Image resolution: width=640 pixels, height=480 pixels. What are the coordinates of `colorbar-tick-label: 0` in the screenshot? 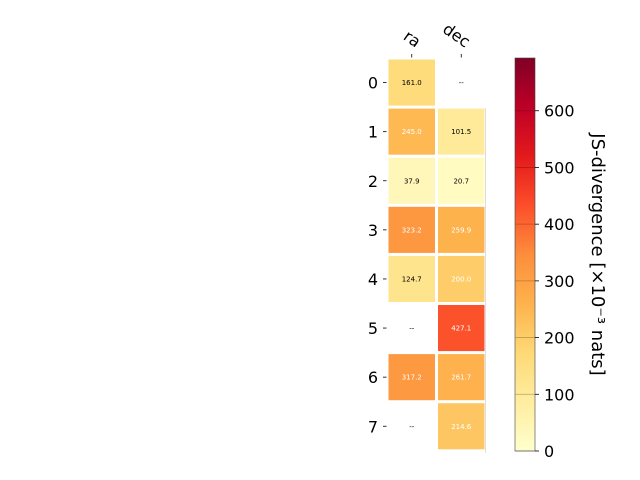 It's located at (549, 451).